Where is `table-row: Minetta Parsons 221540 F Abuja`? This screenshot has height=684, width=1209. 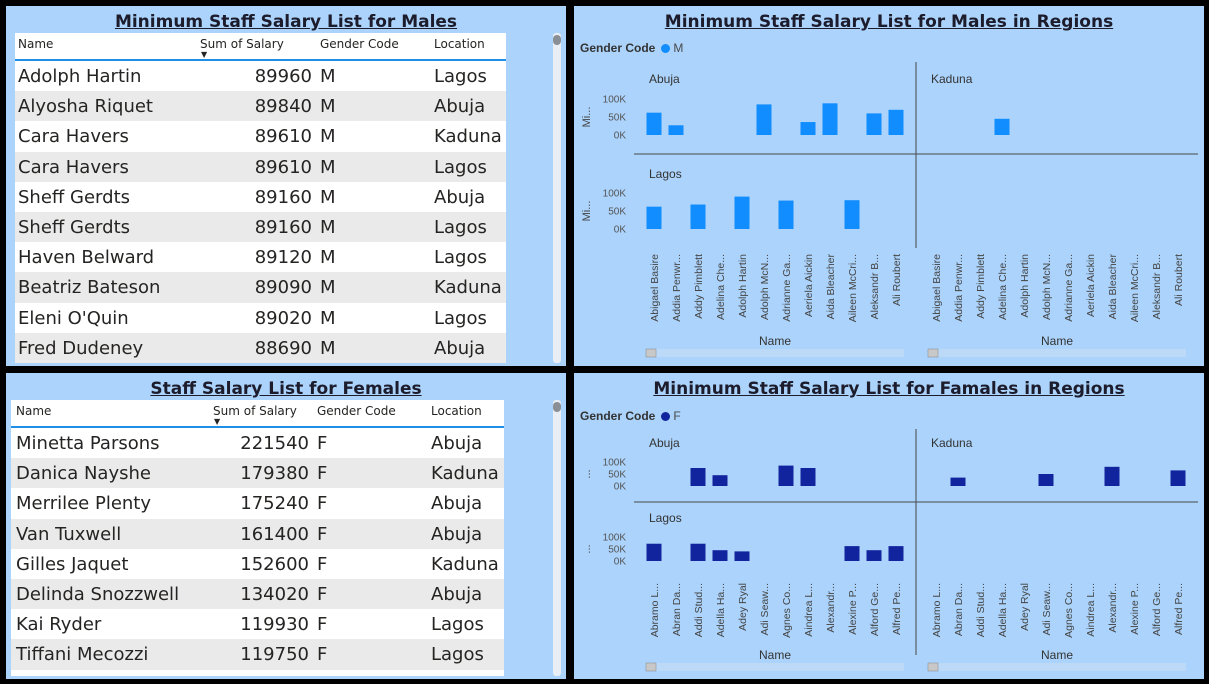
table-row: Minetta Parsons 221540 F Abuja is located at coordinates (257, 443).